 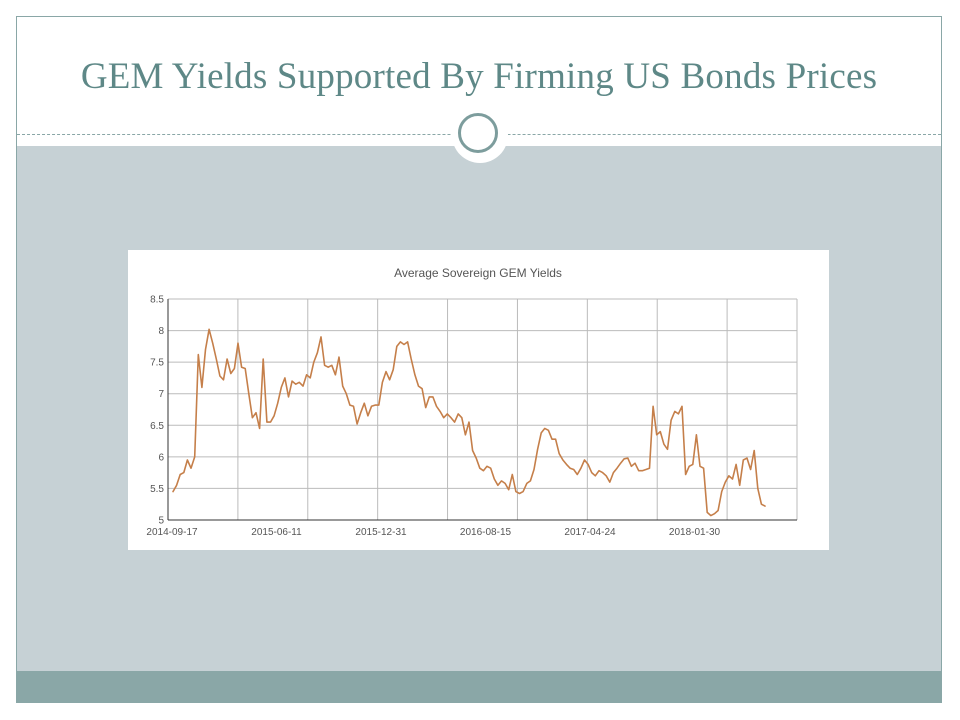 I want to click on y-tick-label: 6.5, so click(x=157, y=426).